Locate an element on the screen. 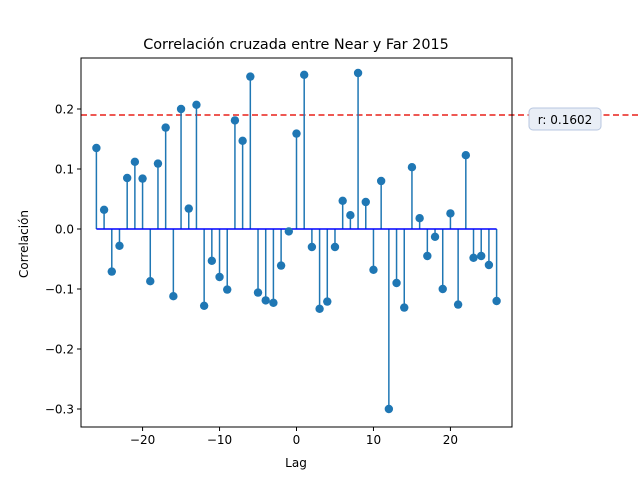 This screenshot has width=640, height=485. x-tick-label: 10 is located at coordinates (373, 440).